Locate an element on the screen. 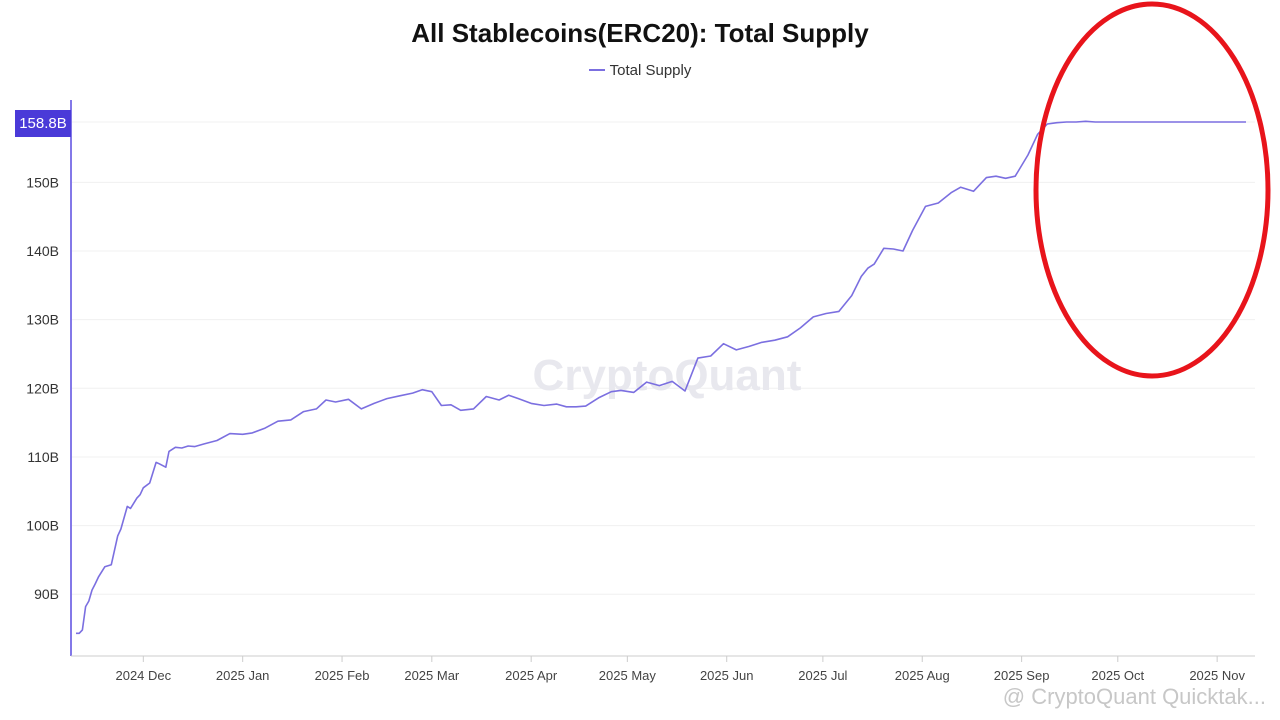 This screenshot has width=1280, height=720. x-tick-label: 2024 Dec is located at coordinates (143, 675).